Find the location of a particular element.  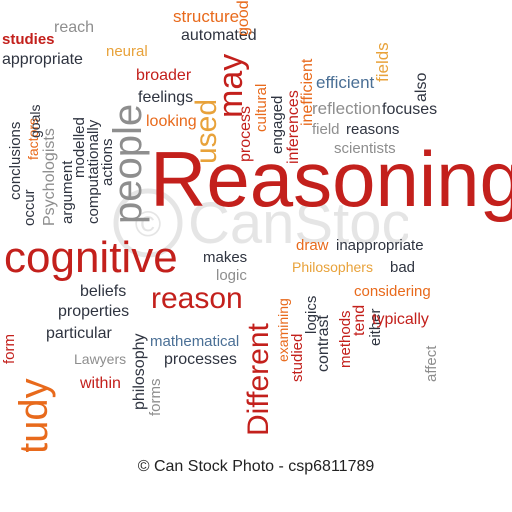

word-looking: looking is located at coordinates (171, 121).